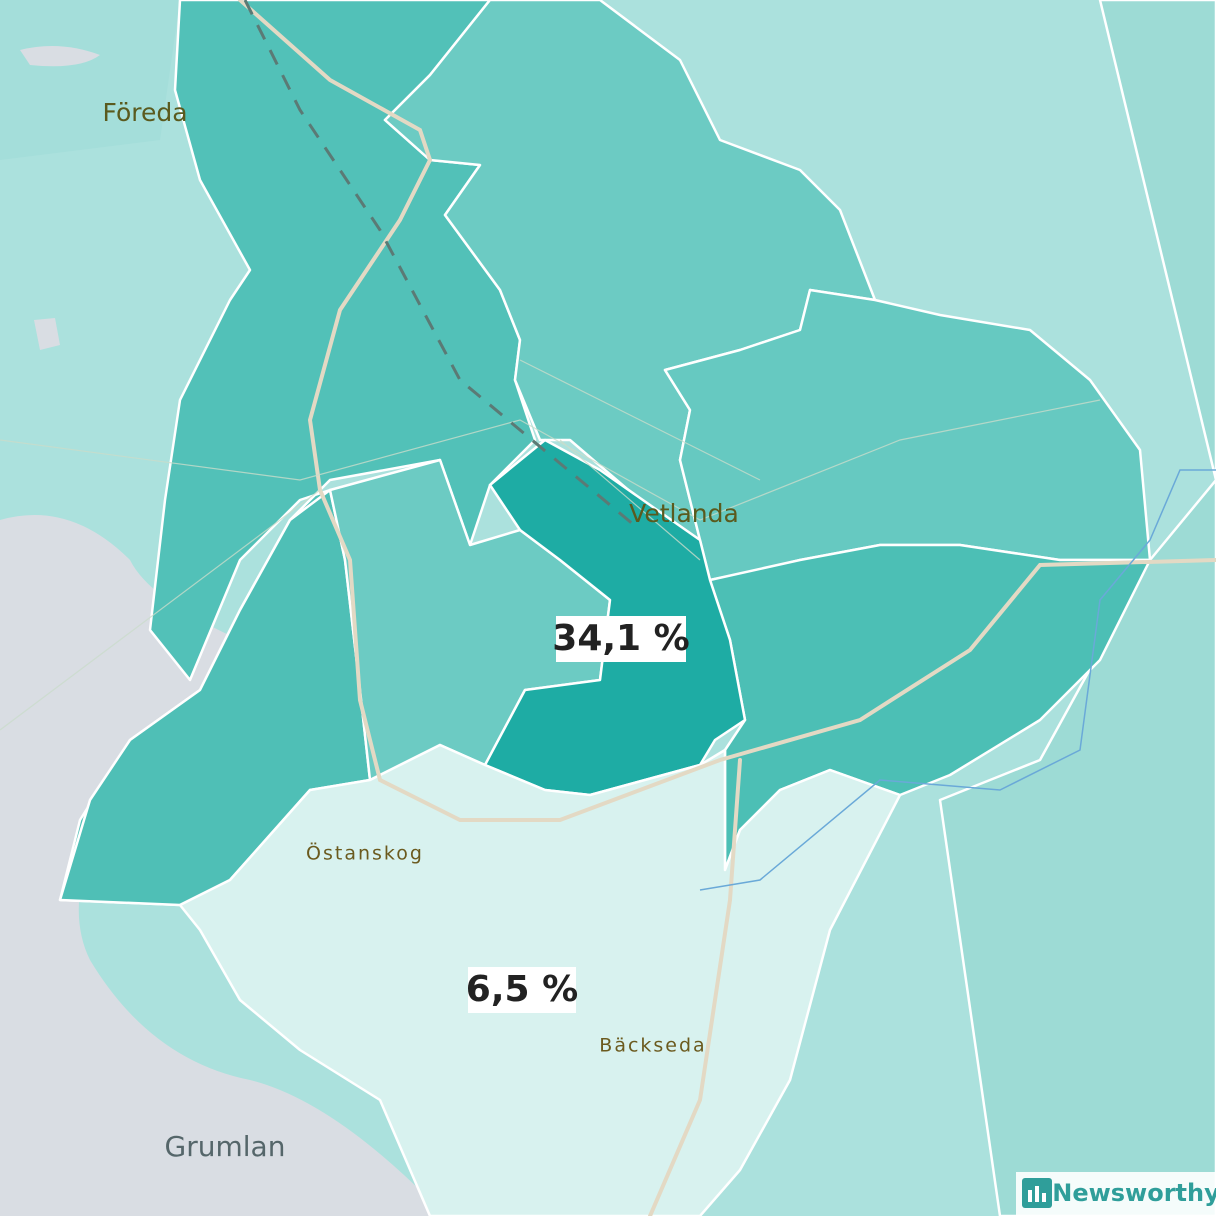 The image size is (1216, 1216). What do you see at coordinates (652, 1046) in the screenshot?
I see `place-label: Bäckseda` at bounding box center [652, 1046].